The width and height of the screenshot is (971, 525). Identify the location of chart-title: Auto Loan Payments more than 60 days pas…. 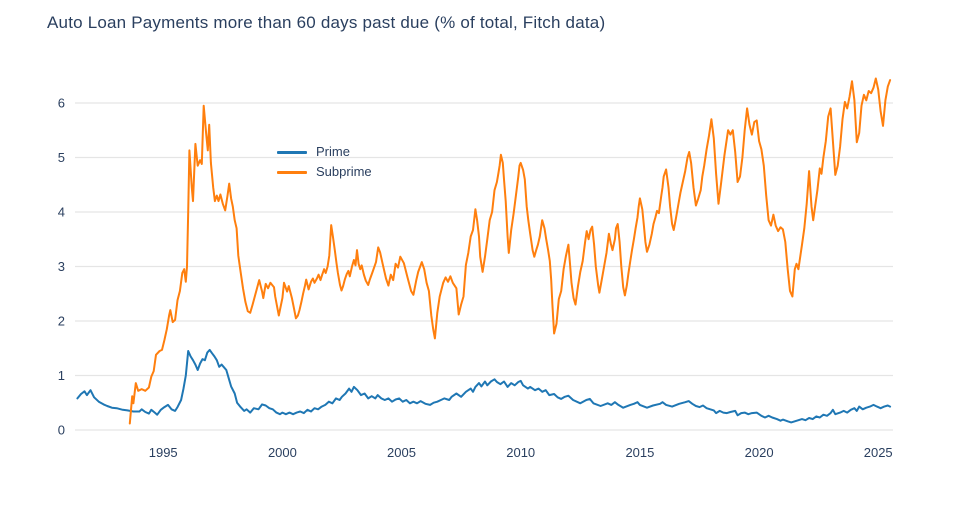
(326, 22).